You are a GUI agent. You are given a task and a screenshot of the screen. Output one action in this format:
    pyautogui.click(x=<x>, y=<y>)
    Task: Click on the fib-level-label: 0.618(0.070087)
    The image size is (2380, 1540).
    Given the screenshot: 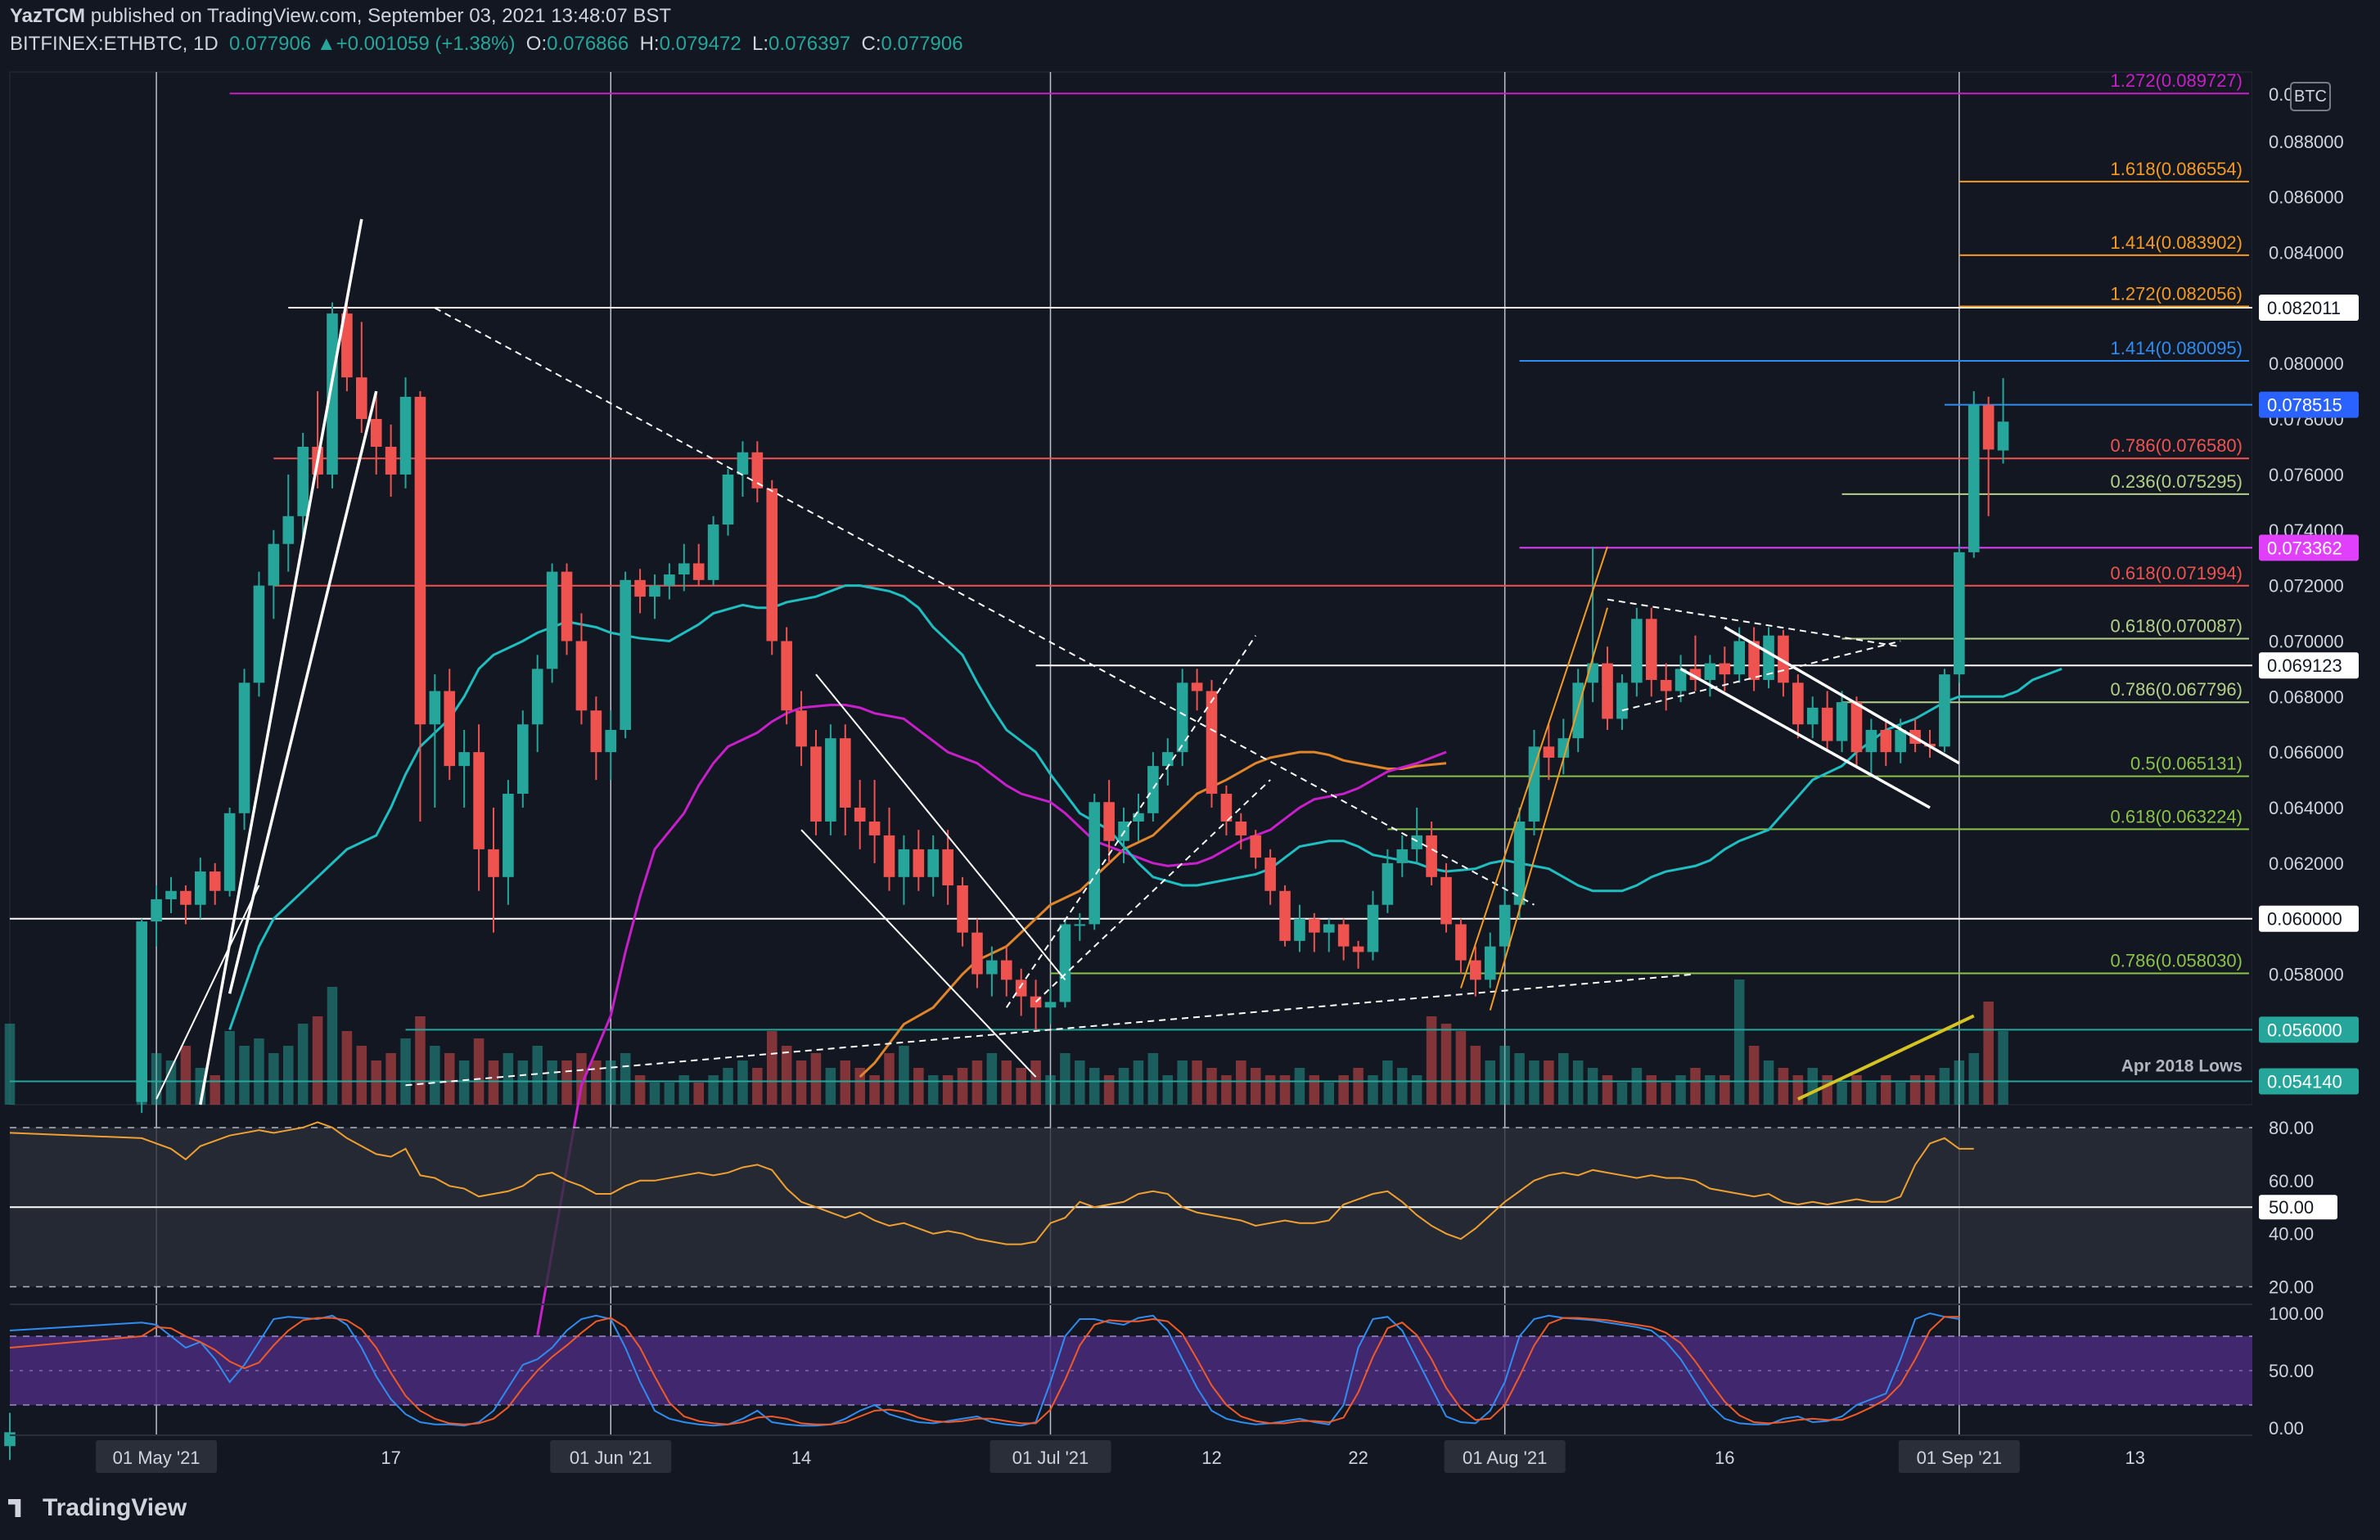 What is the action you would take?
    pyautogui.click(x=2177, y=626)
    